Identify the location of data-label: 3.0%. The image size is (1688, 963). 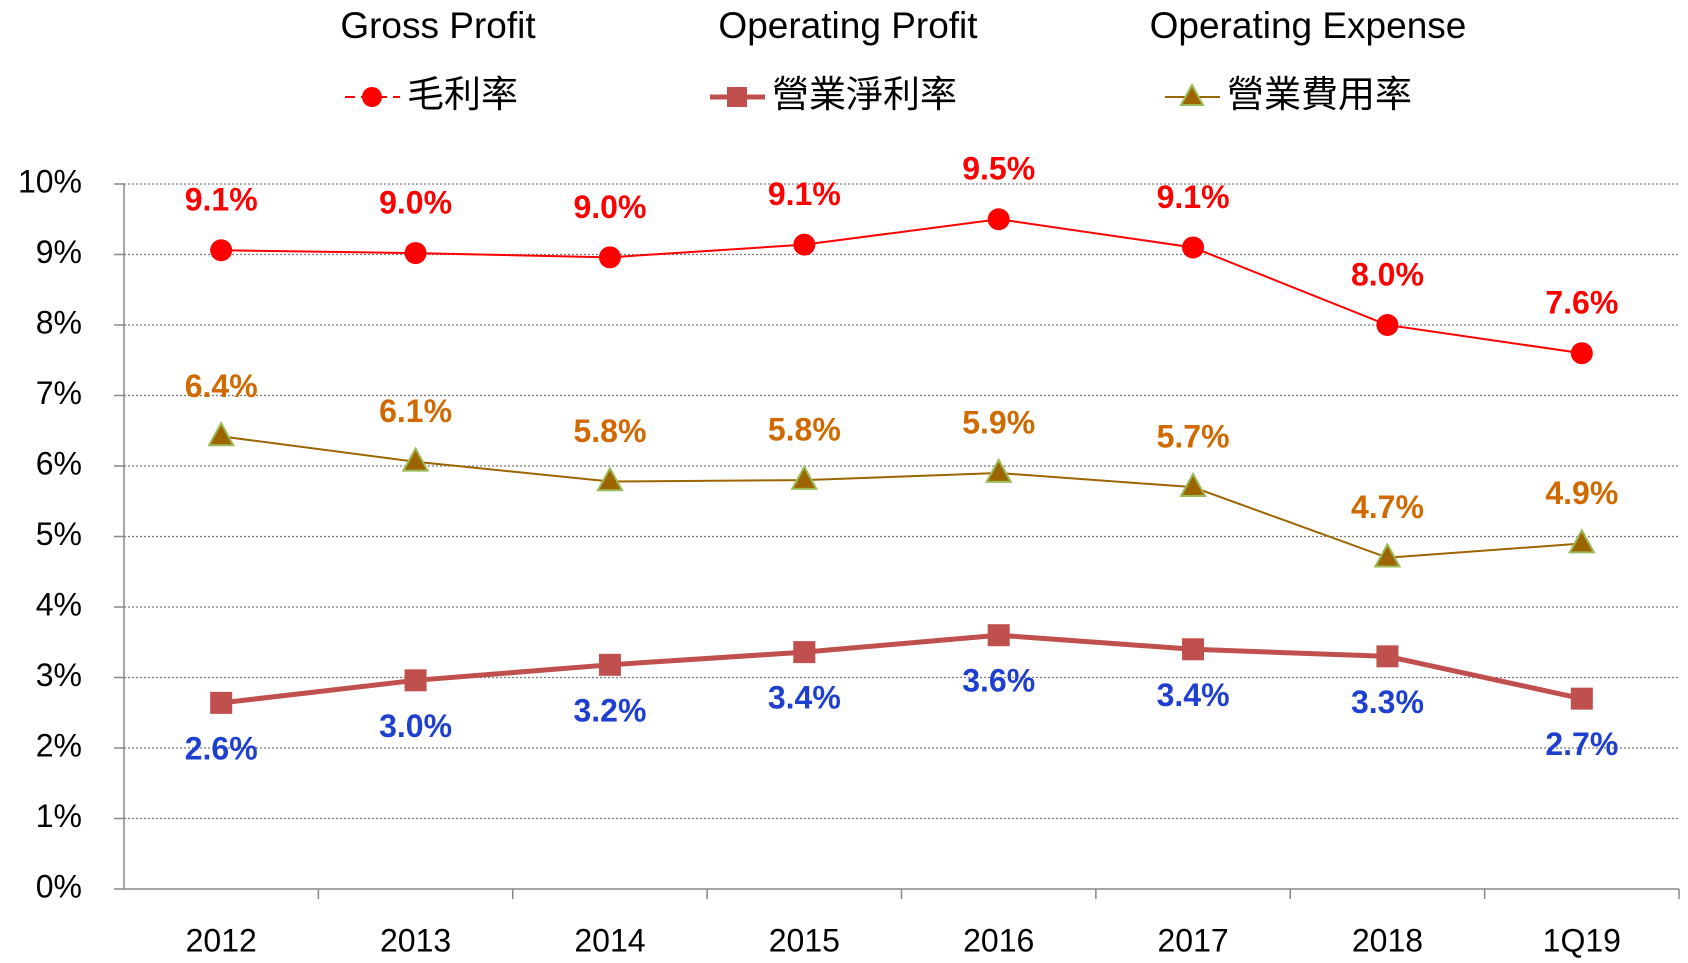
(415, 726).